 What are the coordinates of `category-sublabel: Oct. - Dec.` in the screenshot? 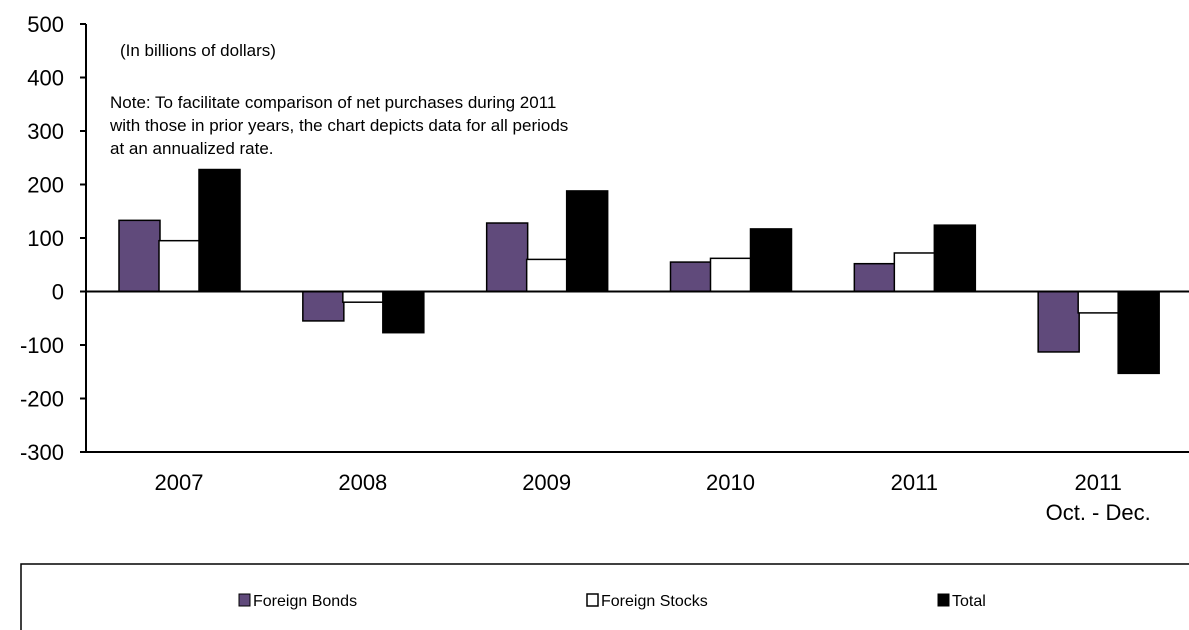 It's located at (1098, 512).